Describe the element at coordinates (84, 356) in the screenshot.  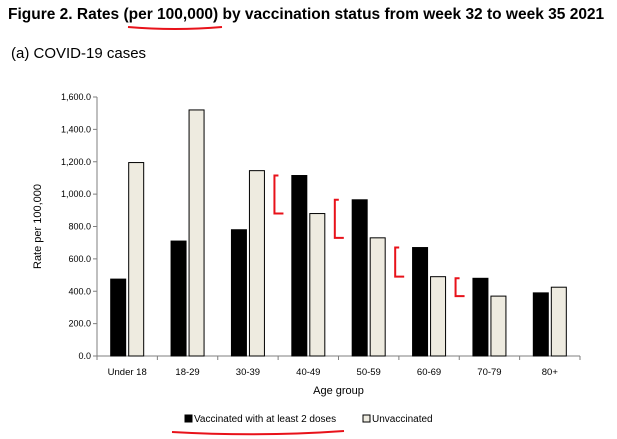
I see `y-tick-label: 0.0` at that location.